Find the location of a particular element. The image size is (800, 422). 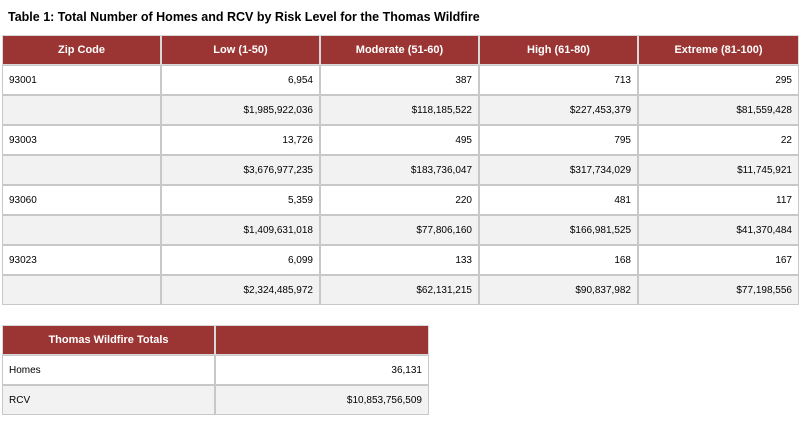

low-cell: 6,954 is located at coordinates (240, 80).